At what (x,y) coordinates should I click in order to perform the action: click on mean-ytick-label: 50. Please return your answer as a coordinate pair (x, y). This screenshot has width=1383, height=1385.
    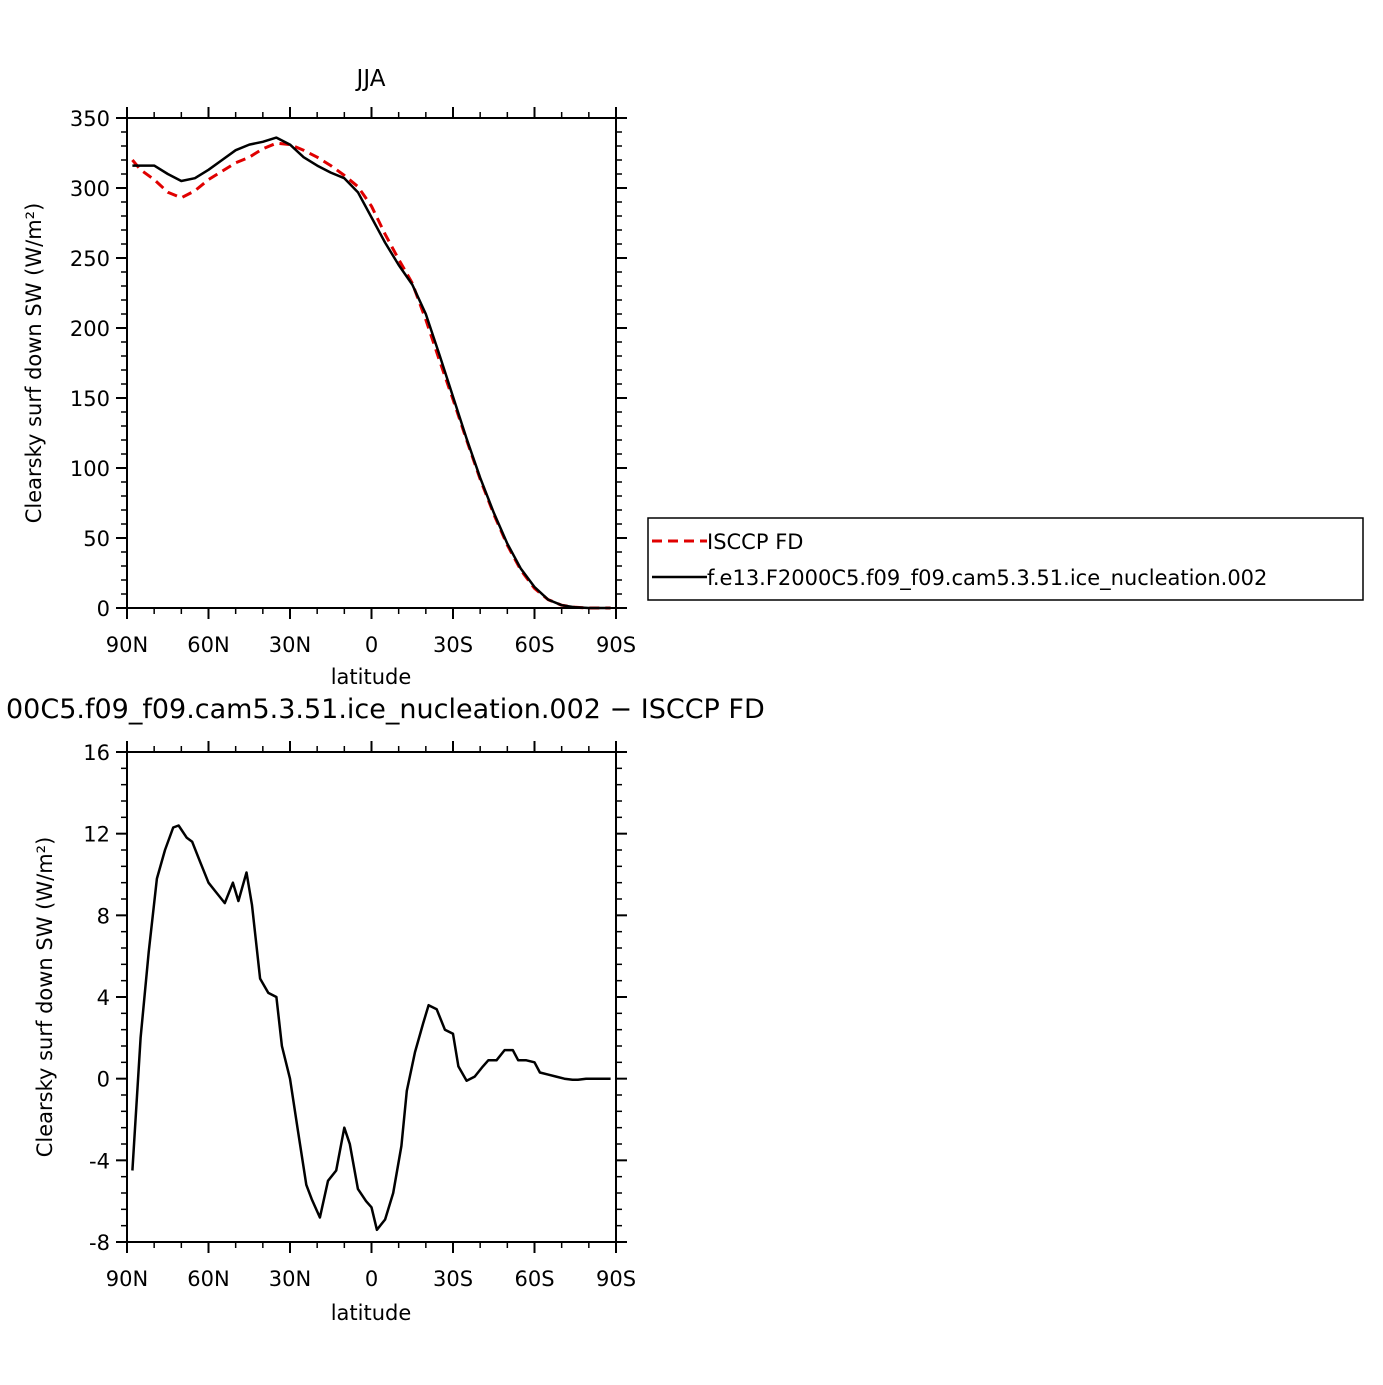
    Looking at the image, I should click on (96, 539).